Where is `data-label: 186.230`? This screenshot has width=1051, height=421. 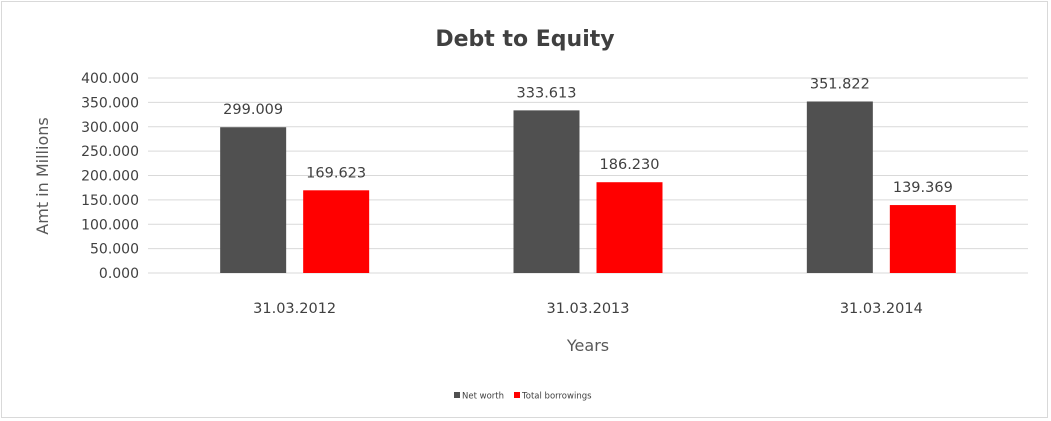
data-label: 186.230 is located at coordinates (630, 165).